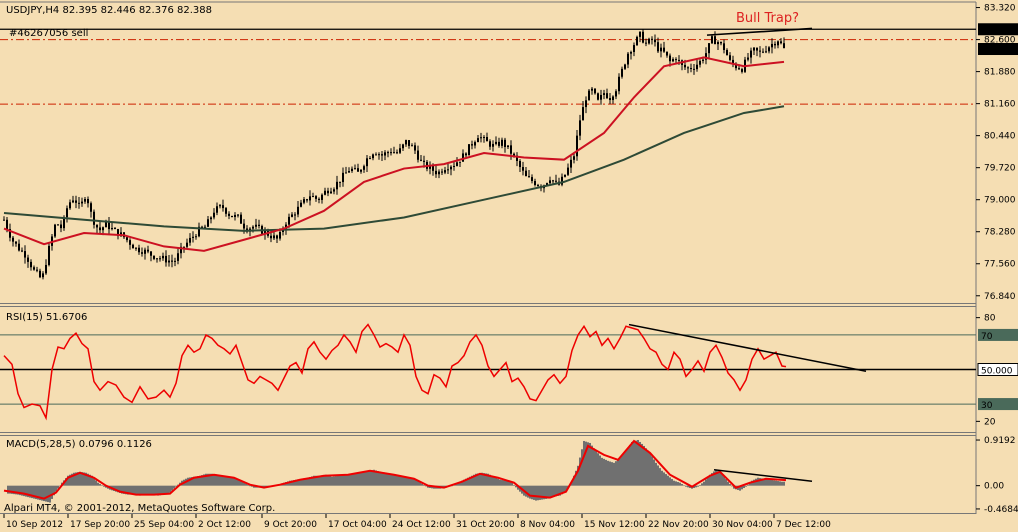 The height and width of the screenshot is (532, 1018). Describe the element at coordinates (1000, 441) in the screenshot. I see `macd-tick-label: 0.9192` at that location.